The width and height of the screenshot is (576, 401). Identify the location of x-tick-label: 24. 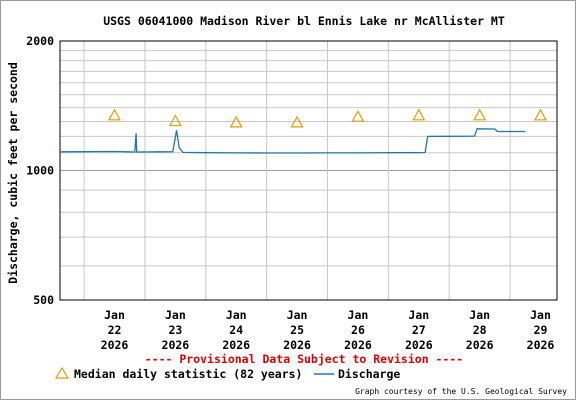
(236, 330).